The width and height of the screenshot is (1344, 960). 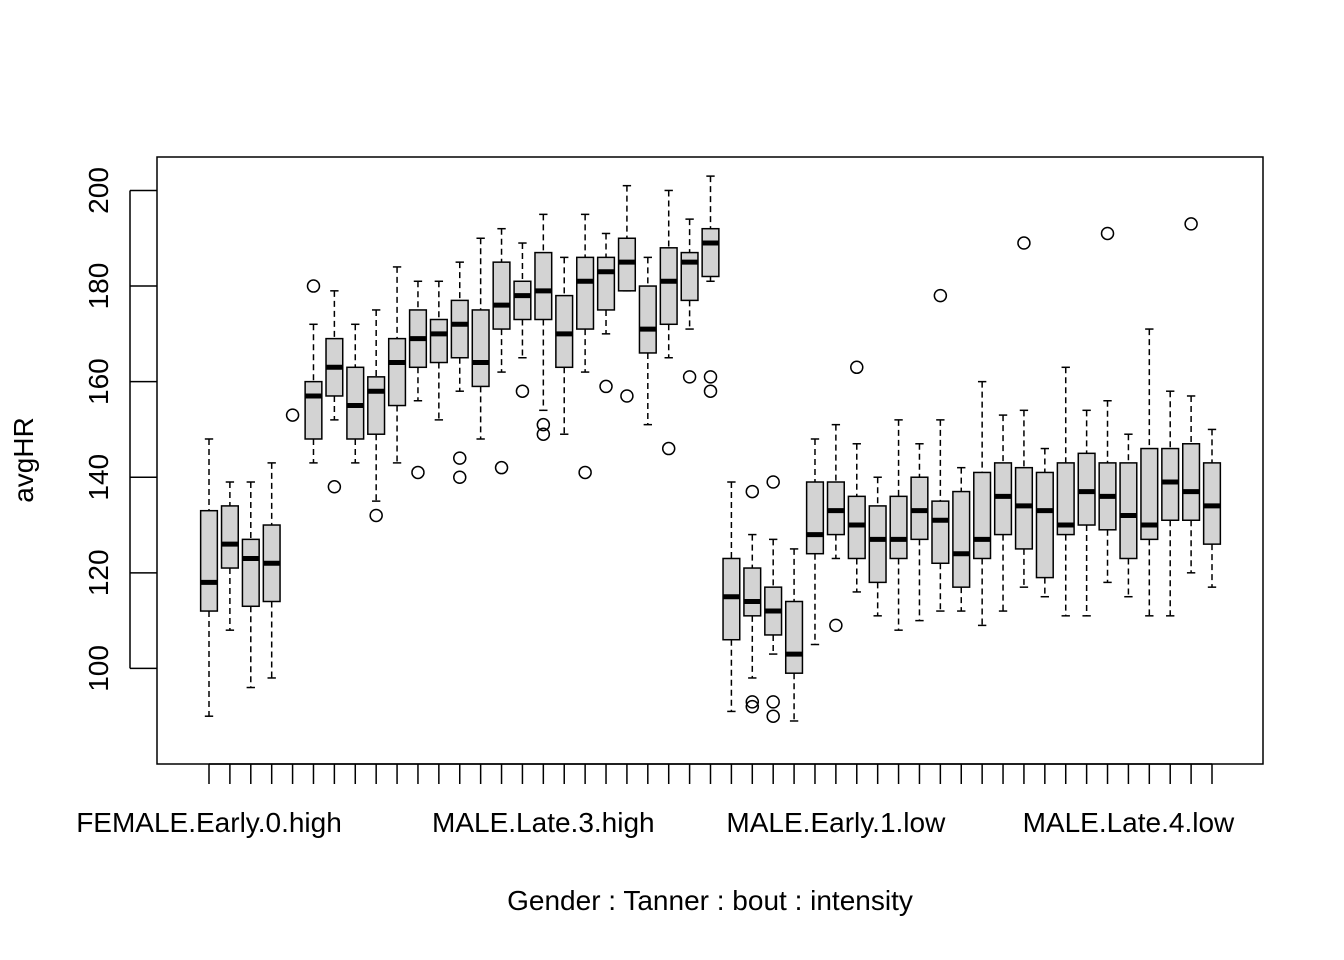 I want to click on y-tick-label: 100, so click(x=98, y=668).